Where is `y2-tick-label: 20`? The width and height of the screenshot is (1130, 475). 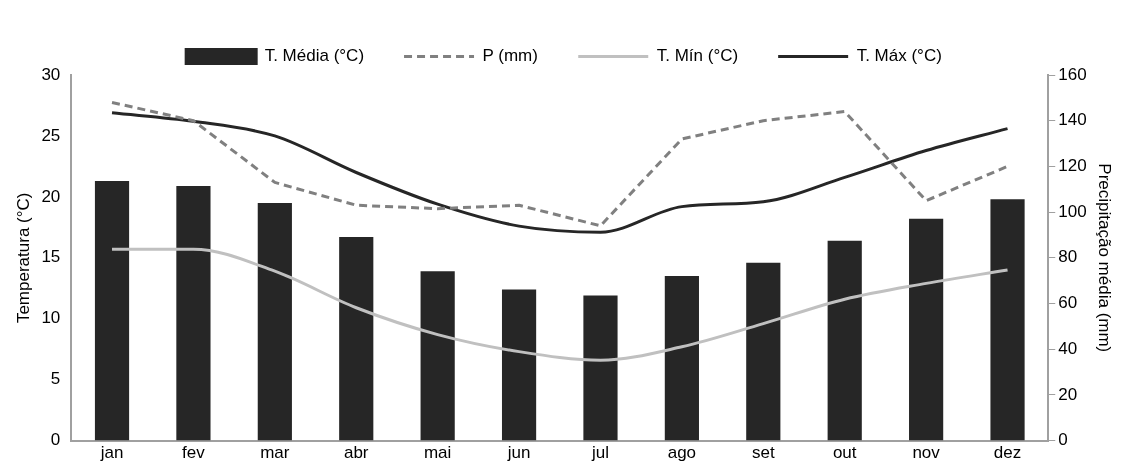
y2-tick-label: 20 is located at coordinates (1068, 394).